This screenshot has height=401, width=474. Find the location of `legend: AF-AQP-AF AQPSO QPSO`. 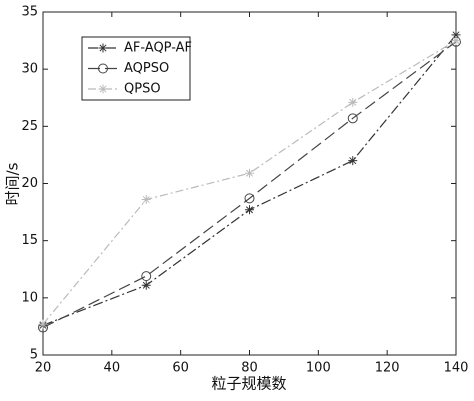

legend: AF-AQP-AF AQPSO QPSO is located at coordinates (136, 68).